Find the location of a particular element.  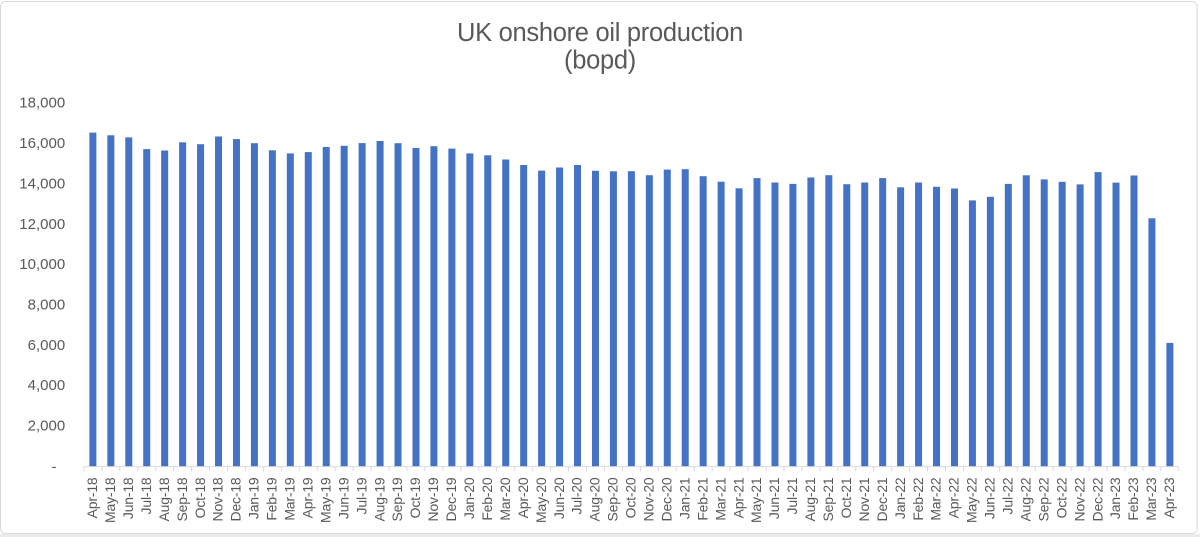

svg-text: Jul-18 is located at coordinates (146, 495).